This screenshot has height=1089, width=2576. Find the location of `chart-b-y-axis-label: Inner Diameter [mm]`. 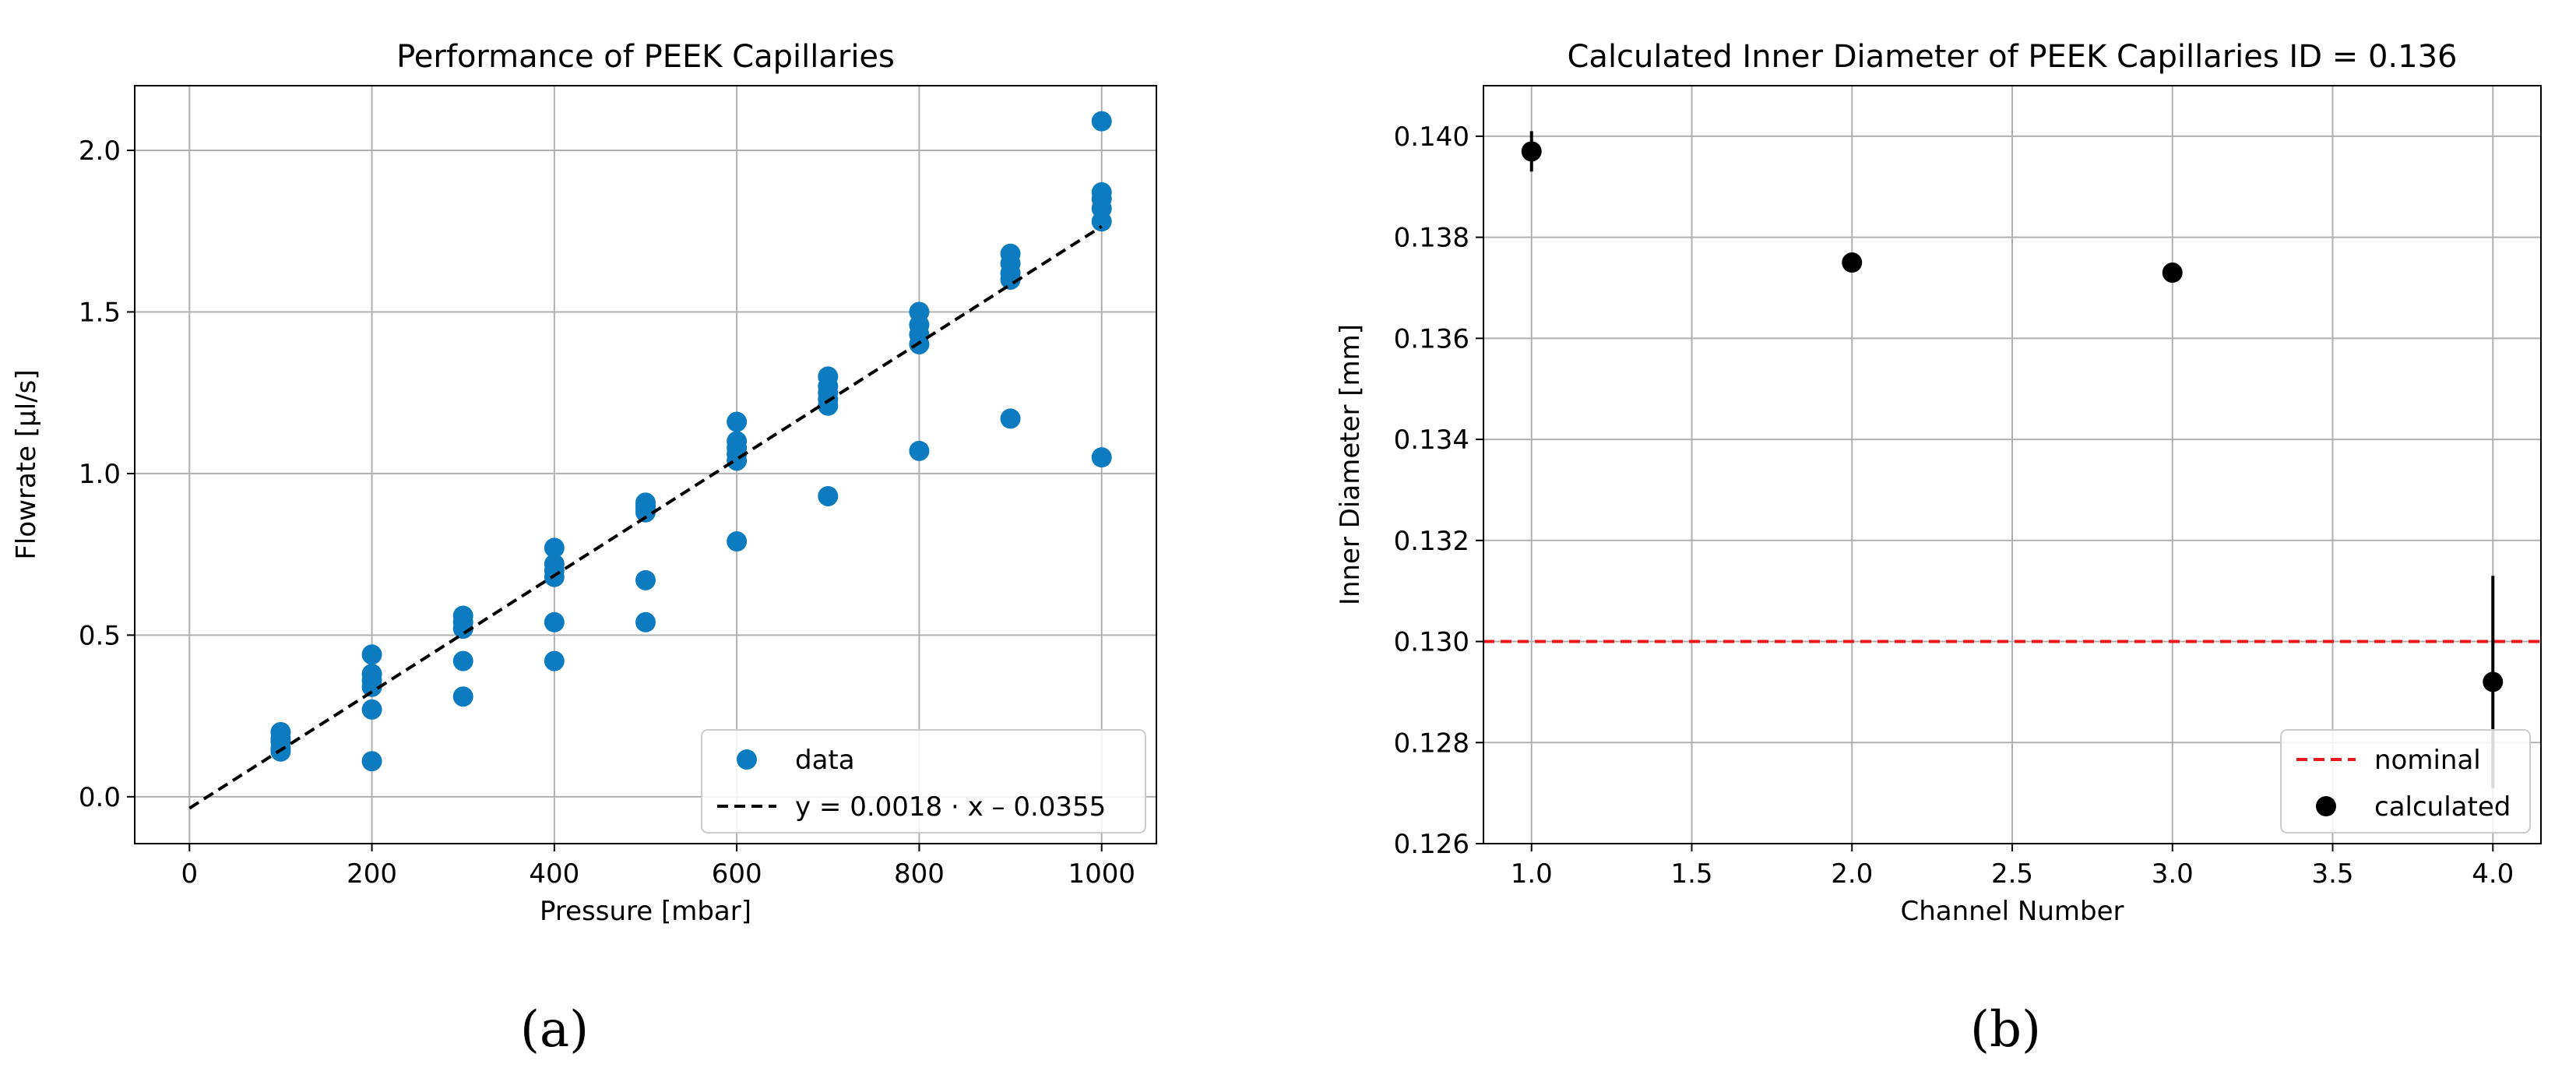

chart-b-y-axis-label: Inner Diameter [mm] is located at coordinates (1350, 465).